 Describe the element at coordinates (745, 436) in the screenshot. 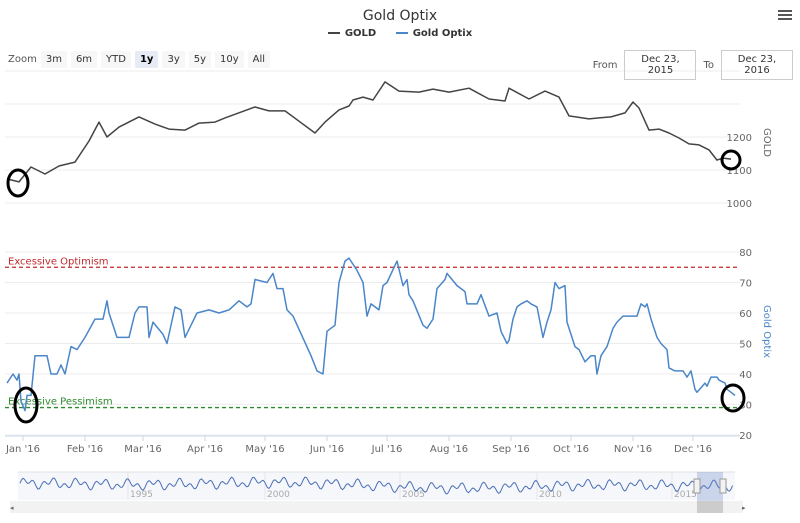

I see `y-tick-label: 20` at that location.